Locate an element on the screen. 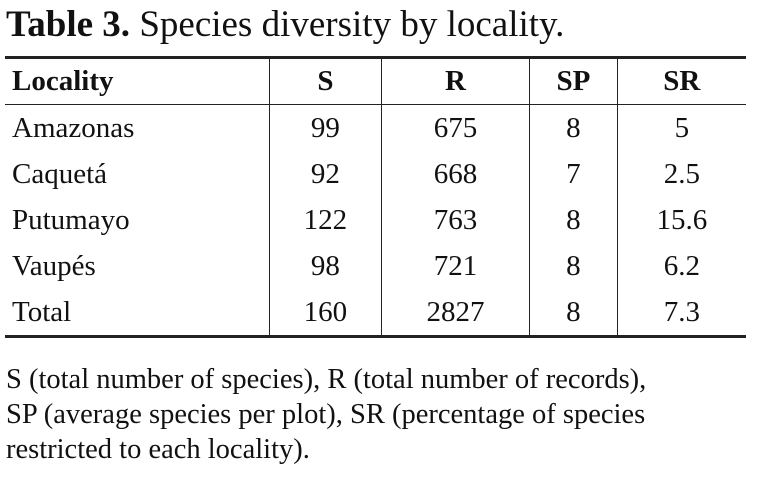  table-cell: 160 is located at coordinates (325, 313).